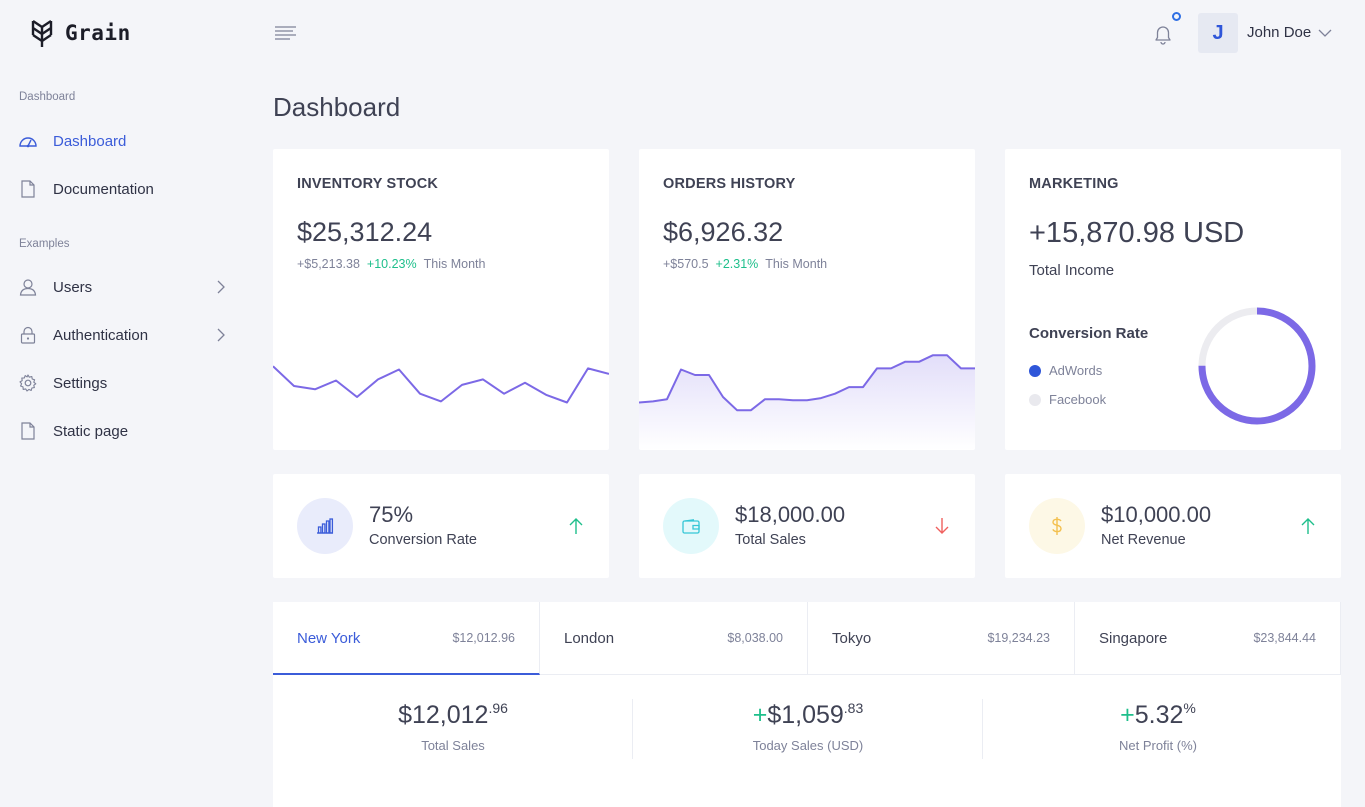 The width and height of the screenshot is (1365, 807). I want to click on arrow-up-icon, so click(1308, 526).